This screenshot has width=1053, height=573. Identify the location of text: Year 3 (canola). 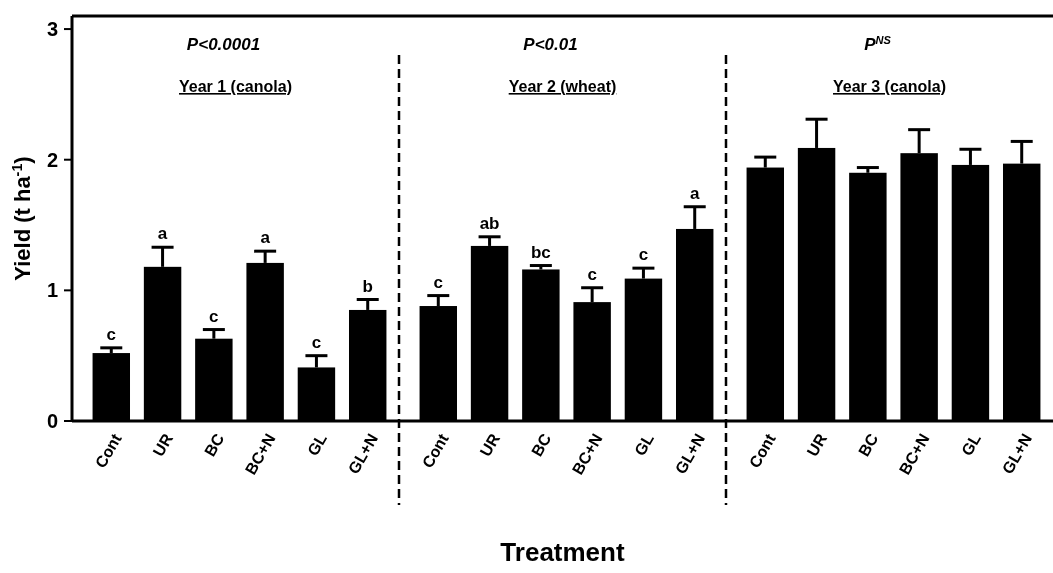
(889, 86).